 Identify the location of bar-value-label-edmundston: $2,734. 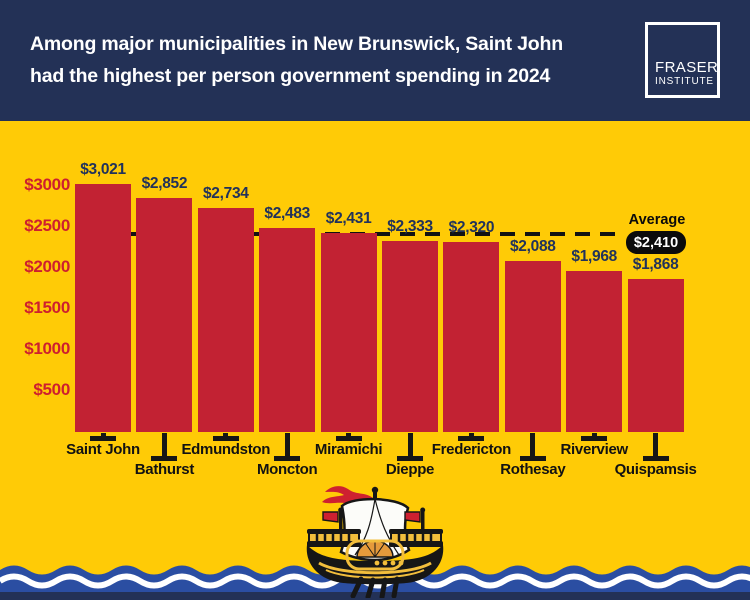
(225, 193).